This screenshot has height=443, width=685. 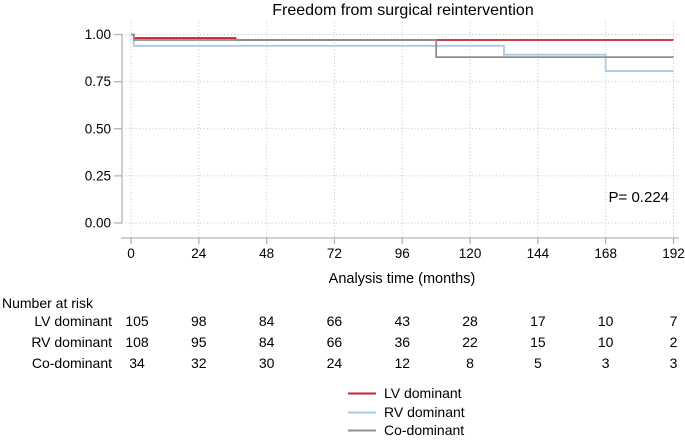 I want to click on risk-count: 43, so click(x=402, y=321).